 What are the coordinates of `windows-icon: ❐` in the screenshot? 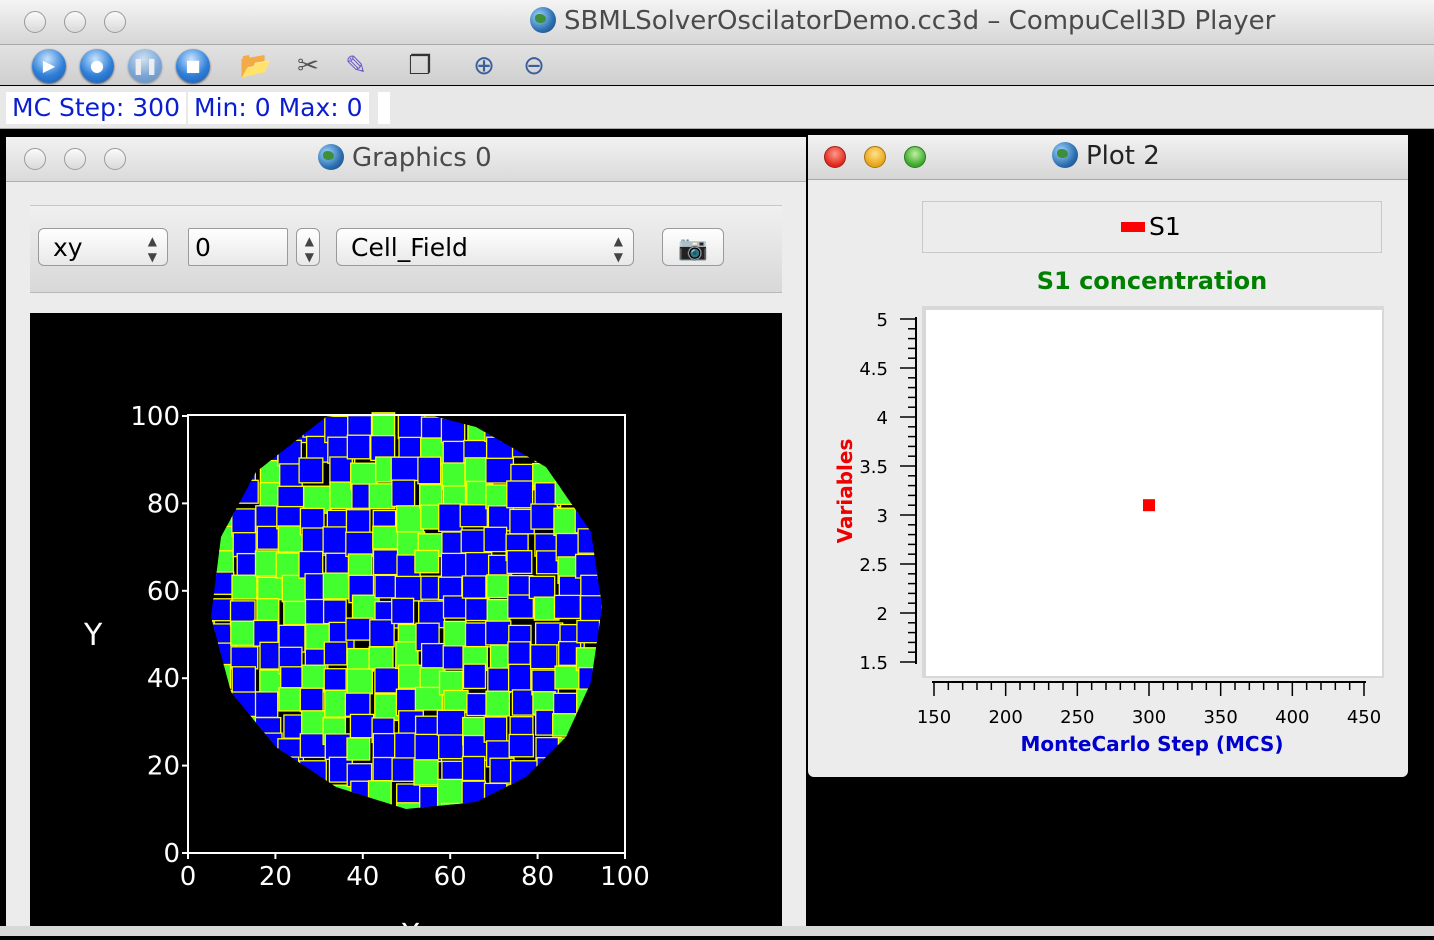 It's located at (420, 66).